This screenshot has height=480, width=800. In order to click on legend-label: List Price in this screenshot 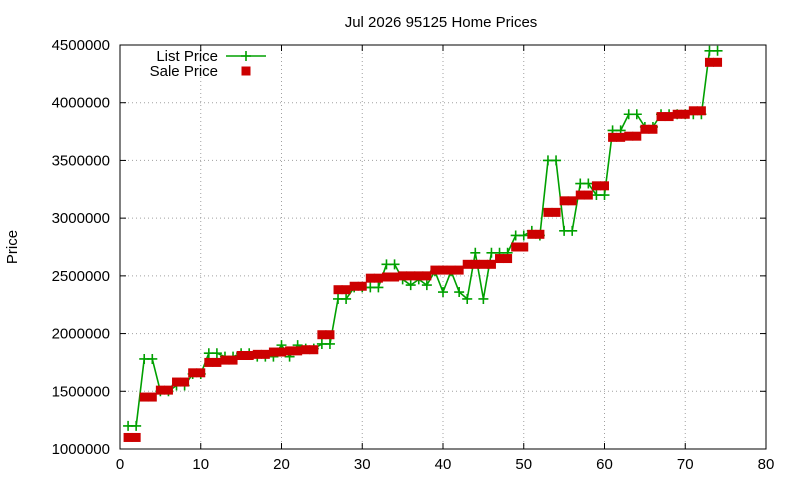, I will do `click(187, 56)`.